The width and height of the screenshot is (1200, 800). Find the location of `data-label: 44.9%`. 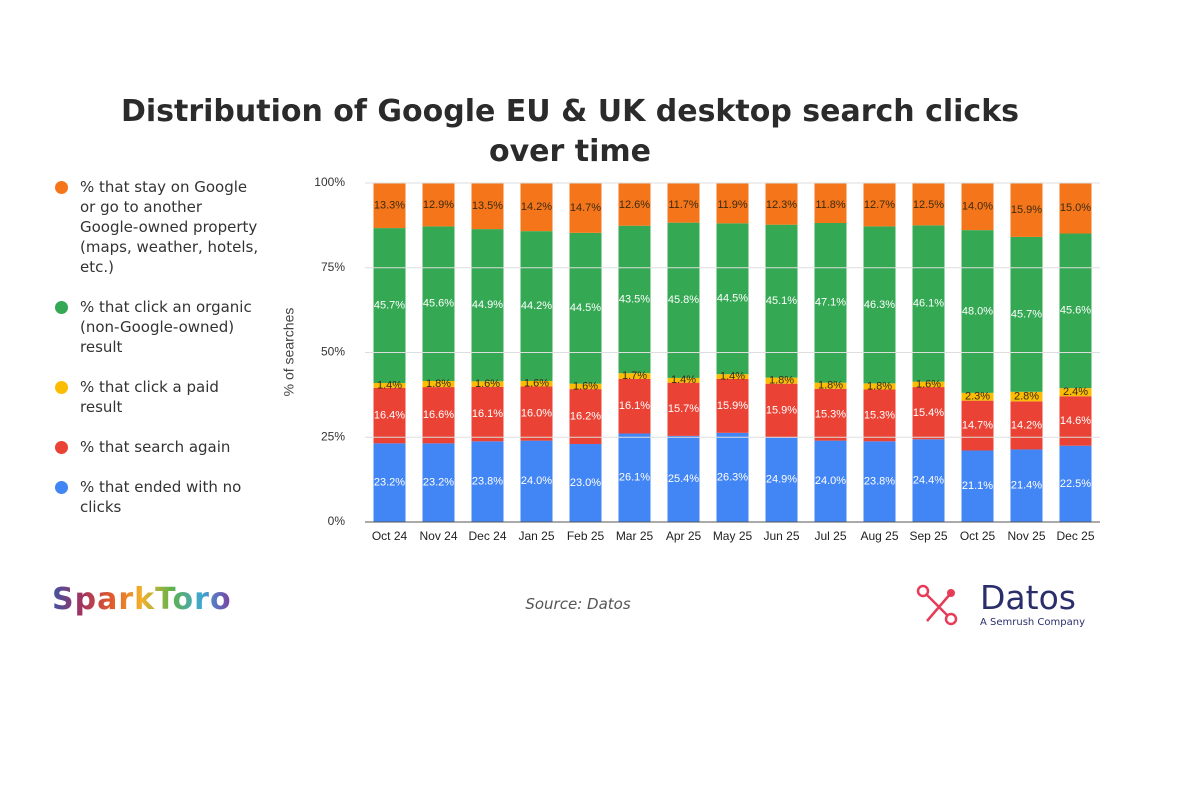

data-label: 44.9% is located at coordinates (487, 305).